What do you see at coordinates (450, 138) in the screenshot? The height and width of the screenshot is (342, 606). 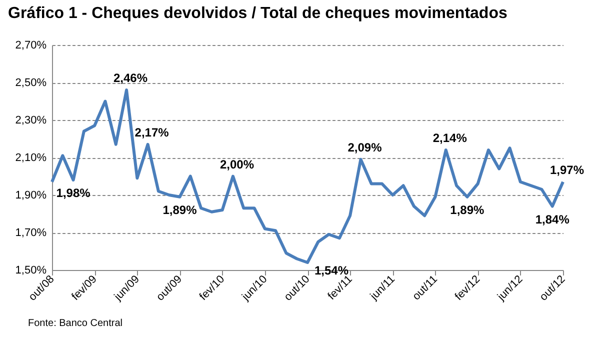 I see `data-label: 2,14%` at bounding box center [450, 138].